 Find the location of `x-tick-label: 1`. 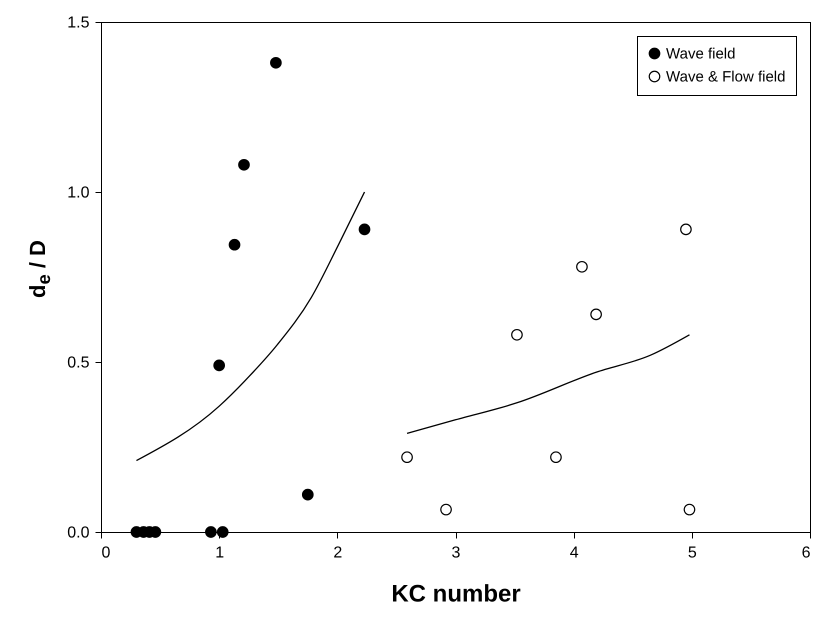

x-tick-label: 1 is located at coordinates (219, 553).